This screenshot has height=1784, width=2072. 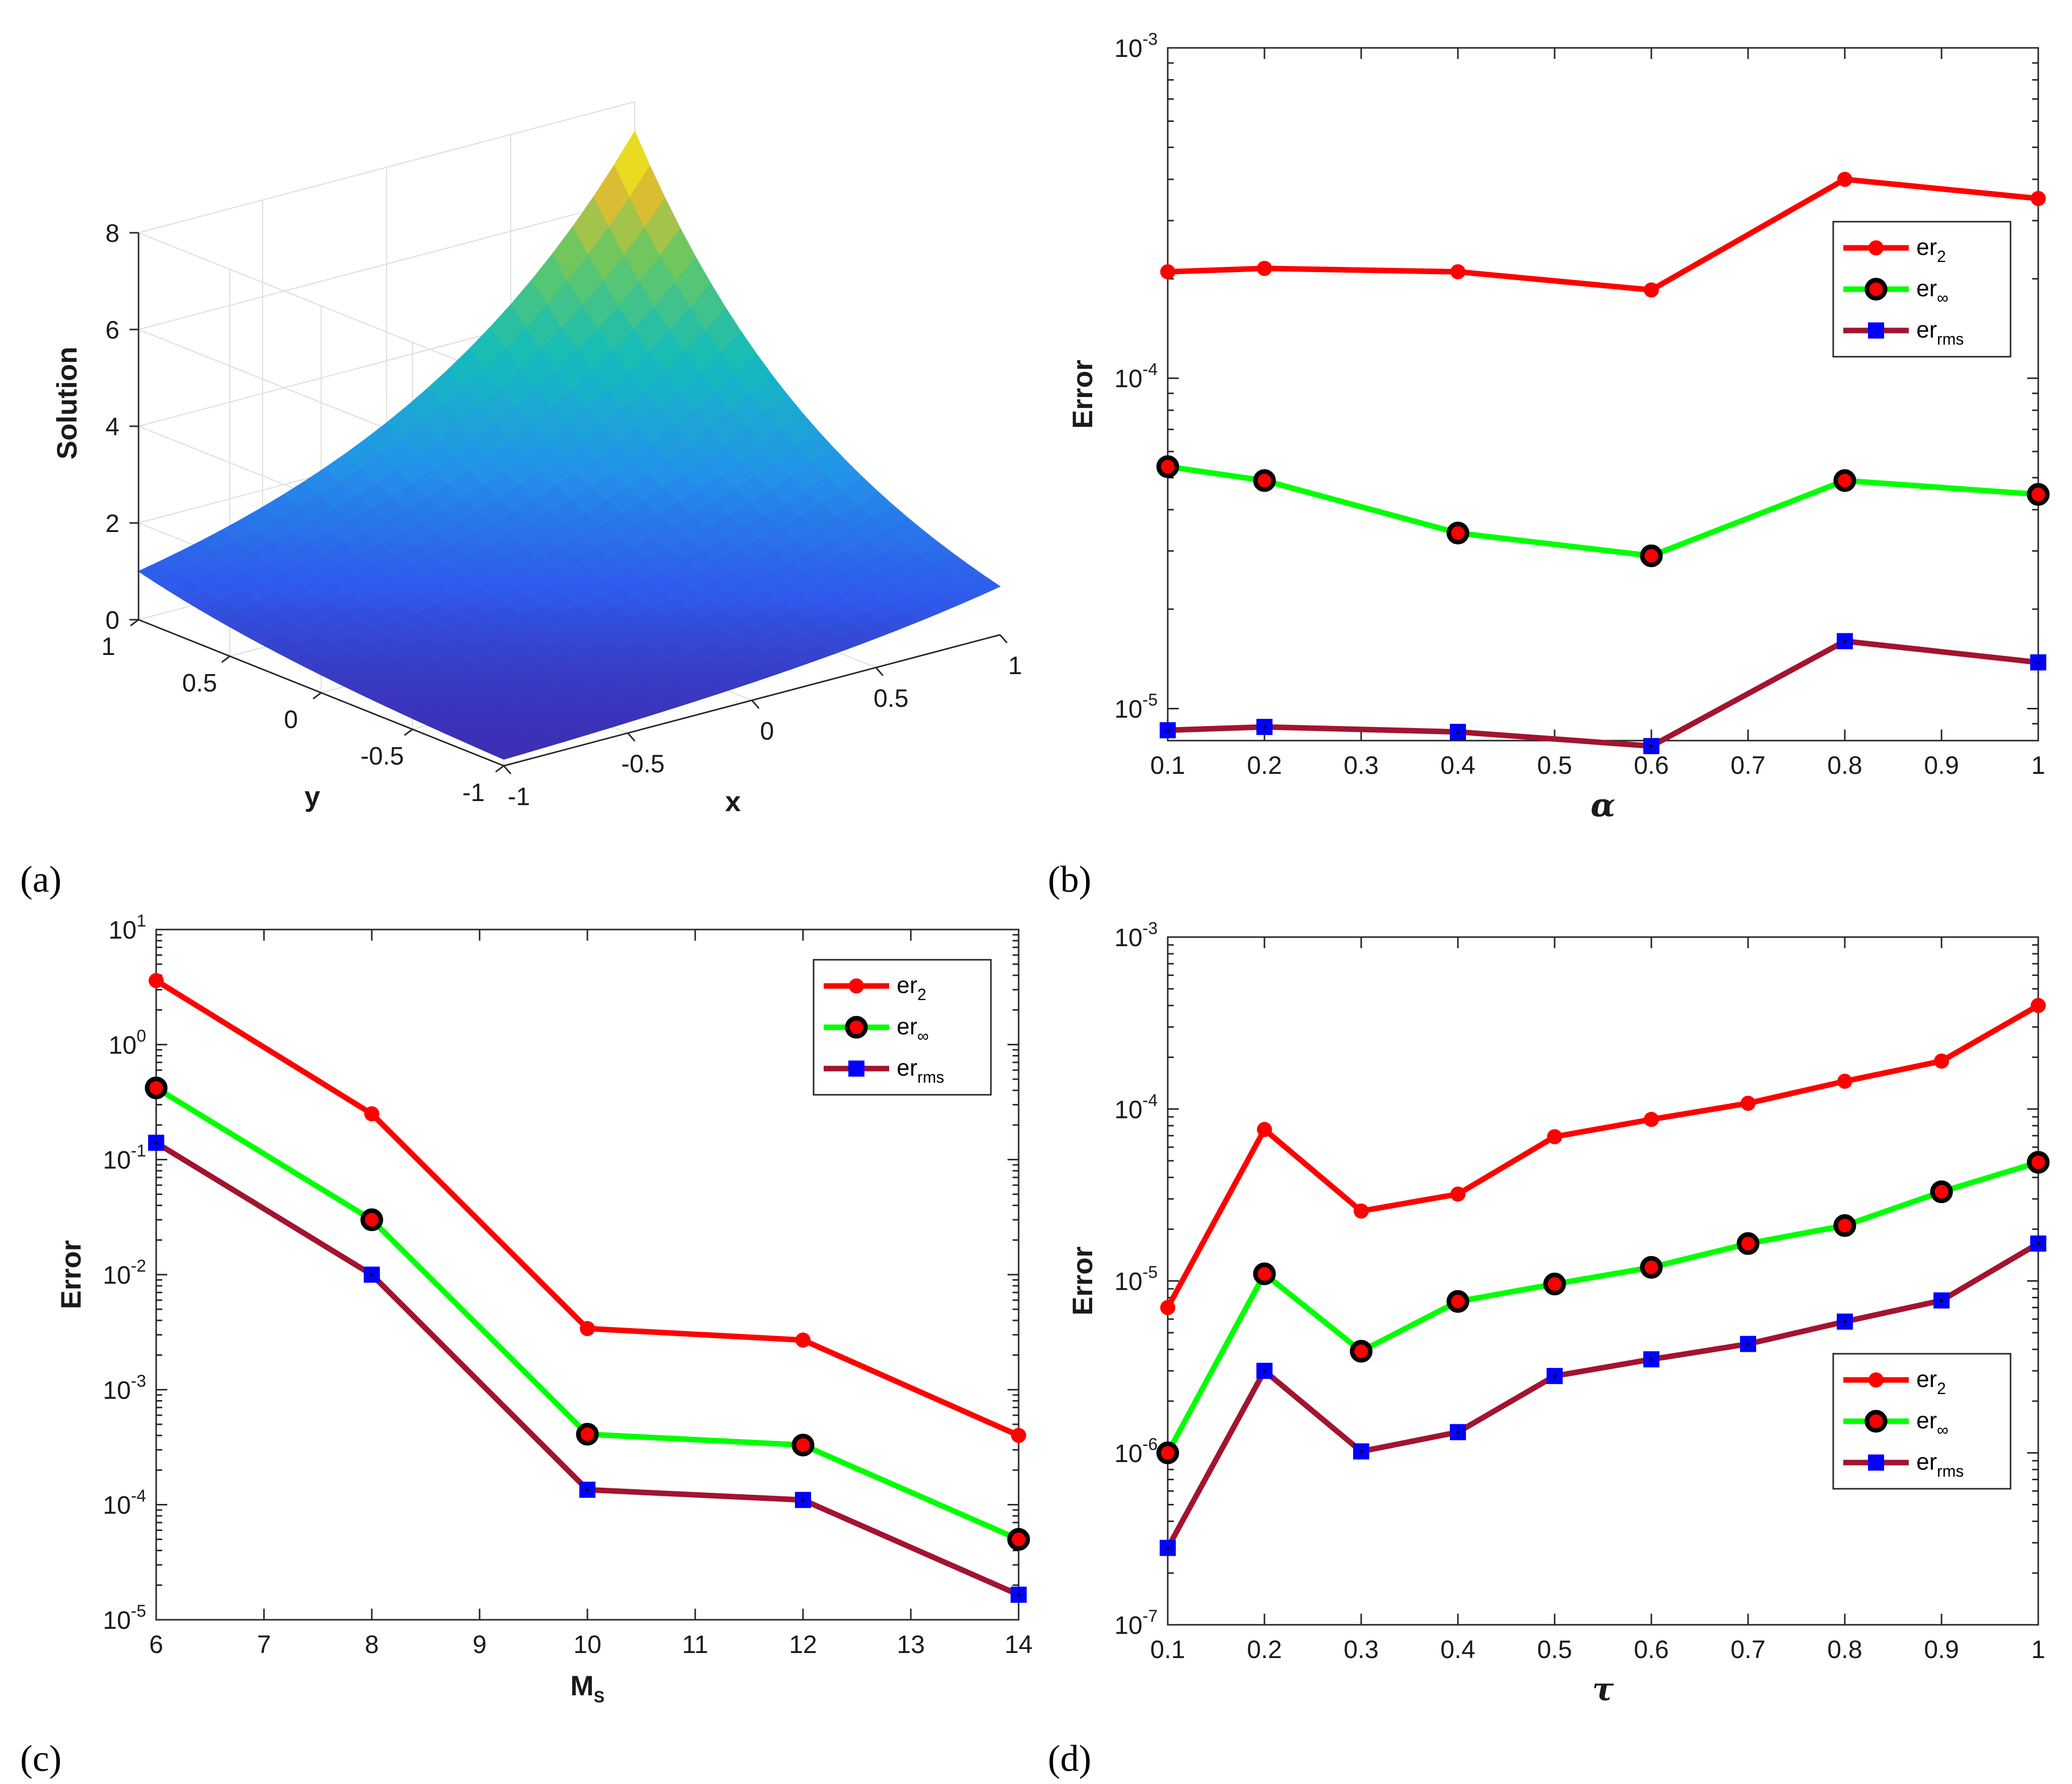 What do you see at coordinates (108, 646) in the screenshot?
I see `y-tick-label: 1` at bounding box center [108, 646].